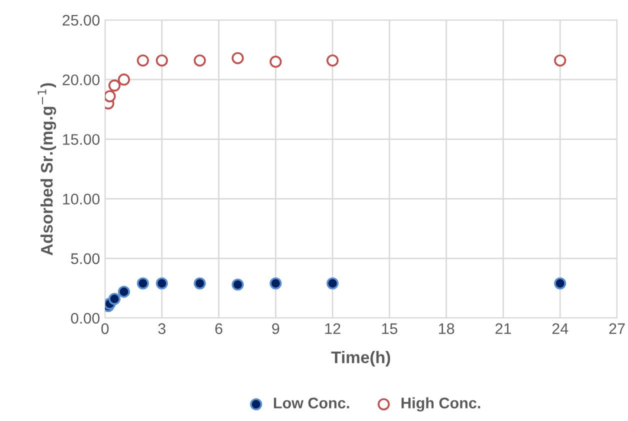 The height and width of the screenshot is (421, 628). I want to click on x-tick-label: 6, so click(218, 328).